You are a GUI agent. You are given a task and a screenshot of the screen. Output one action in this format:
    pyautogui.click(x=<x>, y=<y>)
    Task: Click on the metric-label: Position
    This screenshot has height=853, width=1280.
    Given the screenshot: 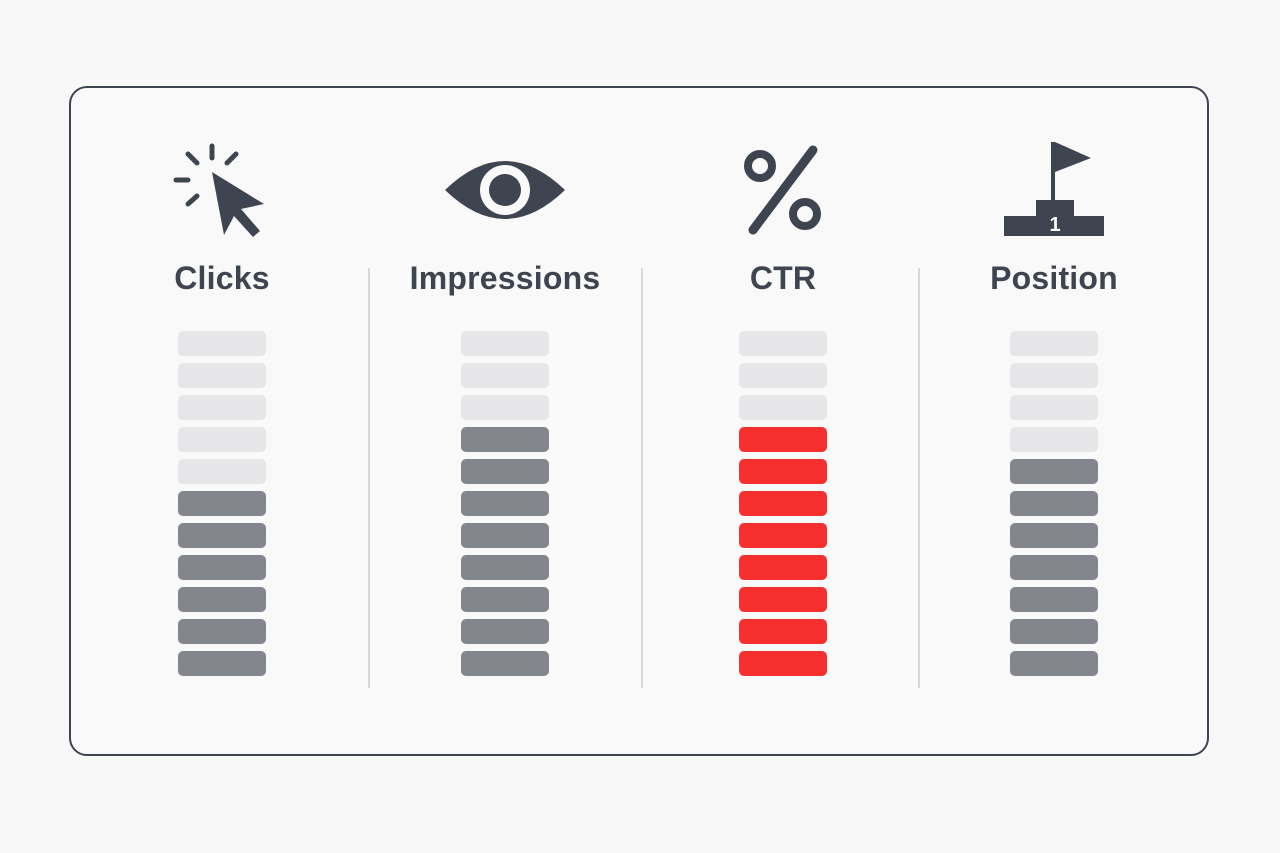 What is the action you would take?
    pyautogui.click(x=1054, y=278)
    